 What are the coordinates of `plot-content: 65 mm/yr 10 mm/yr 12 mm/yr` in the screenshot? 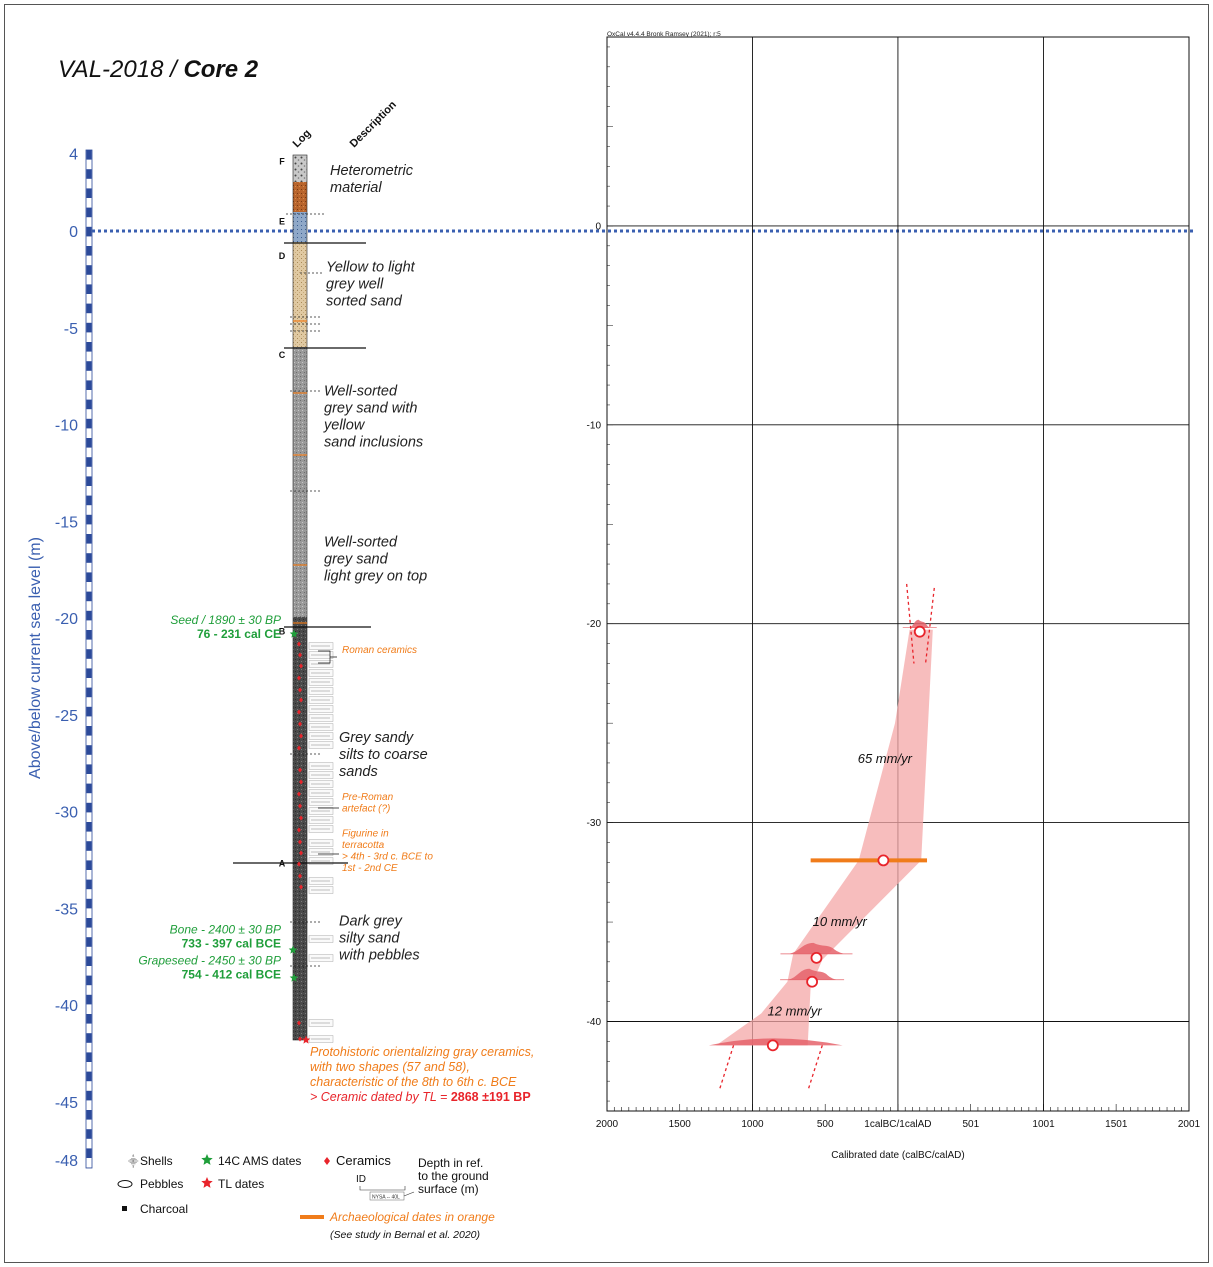 It's located at (822, 837).